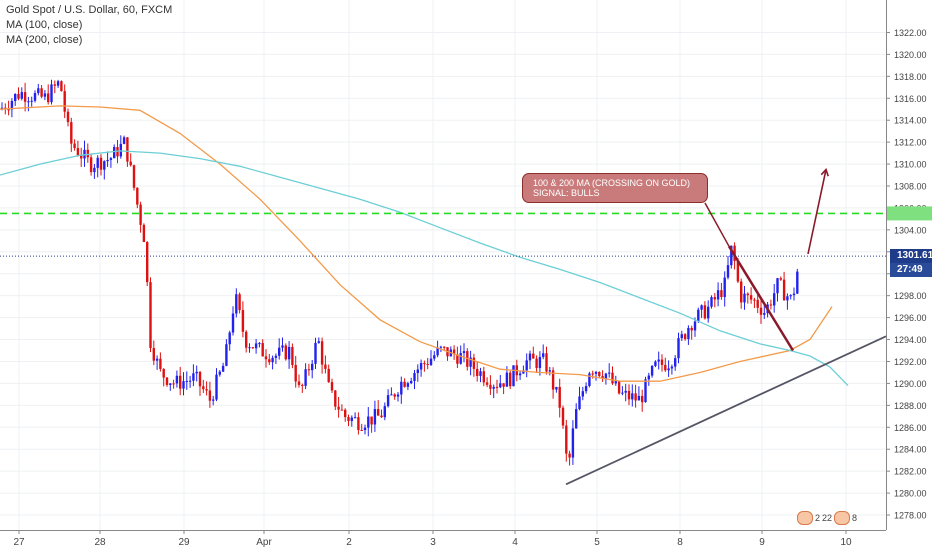 The image size is (932, 550). I want to click on badge-count-3: 8, so click(855, 518).